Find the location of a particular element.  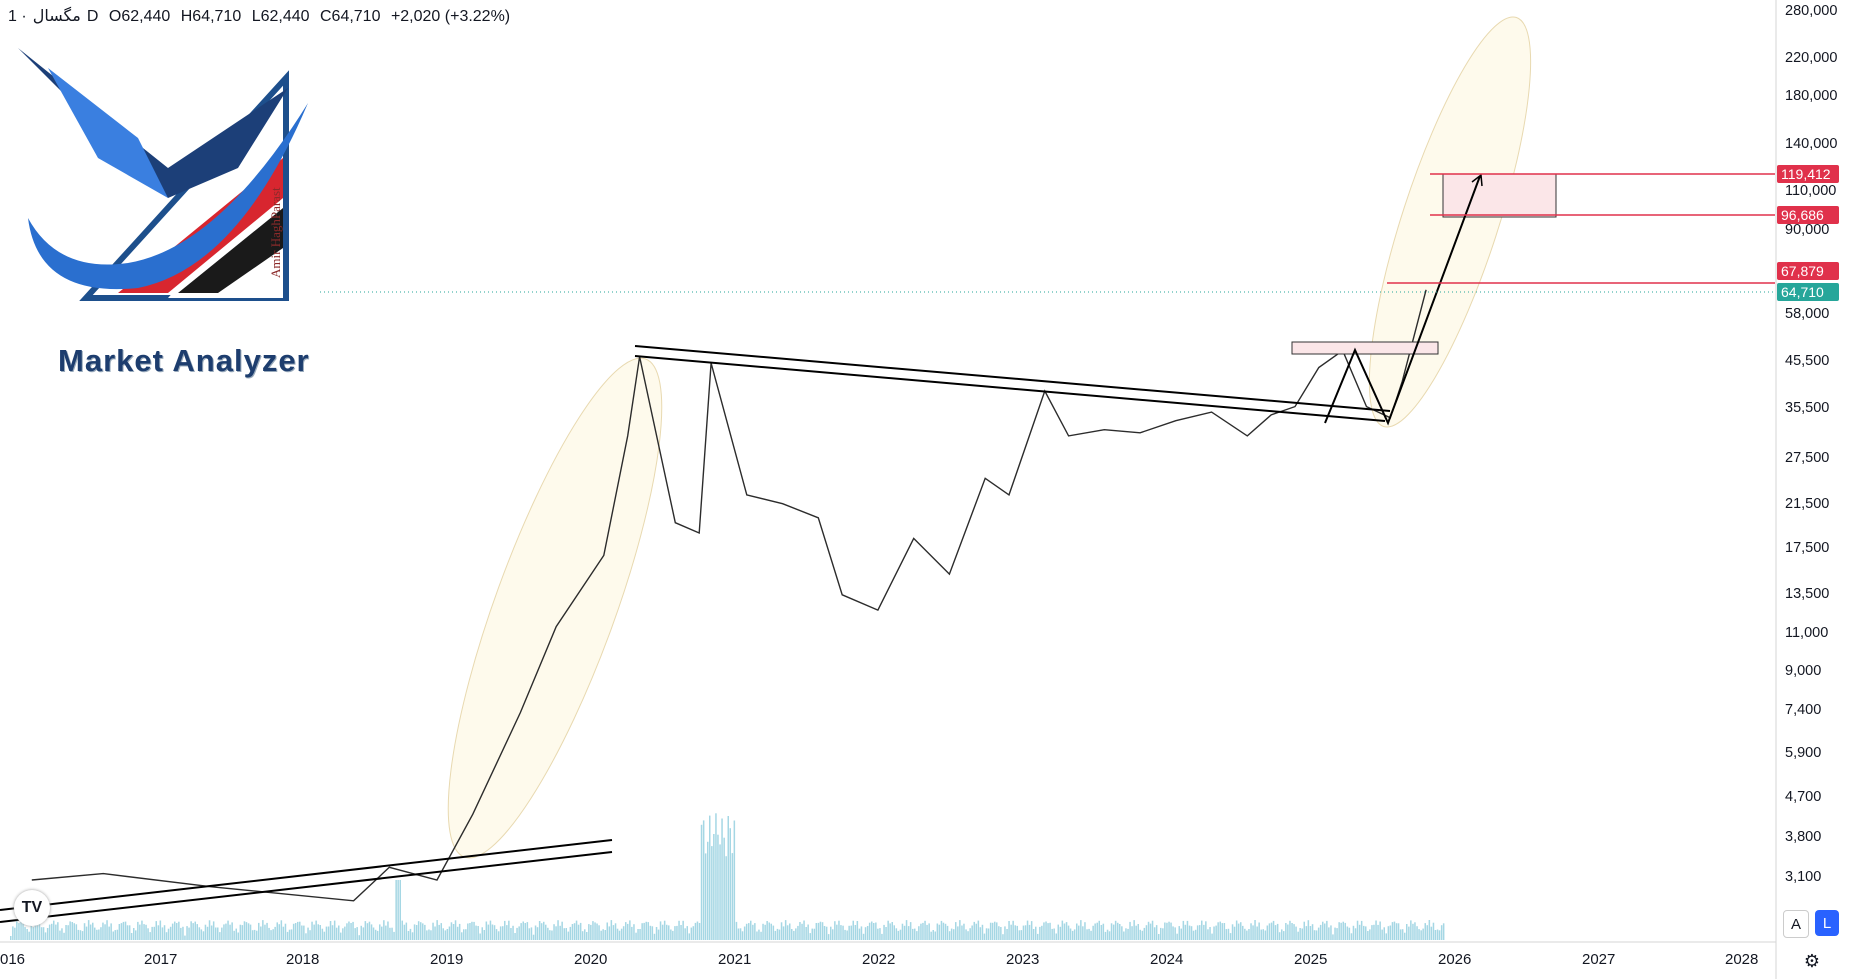

log-scale-button: L is located at coordinates (1827, 923).